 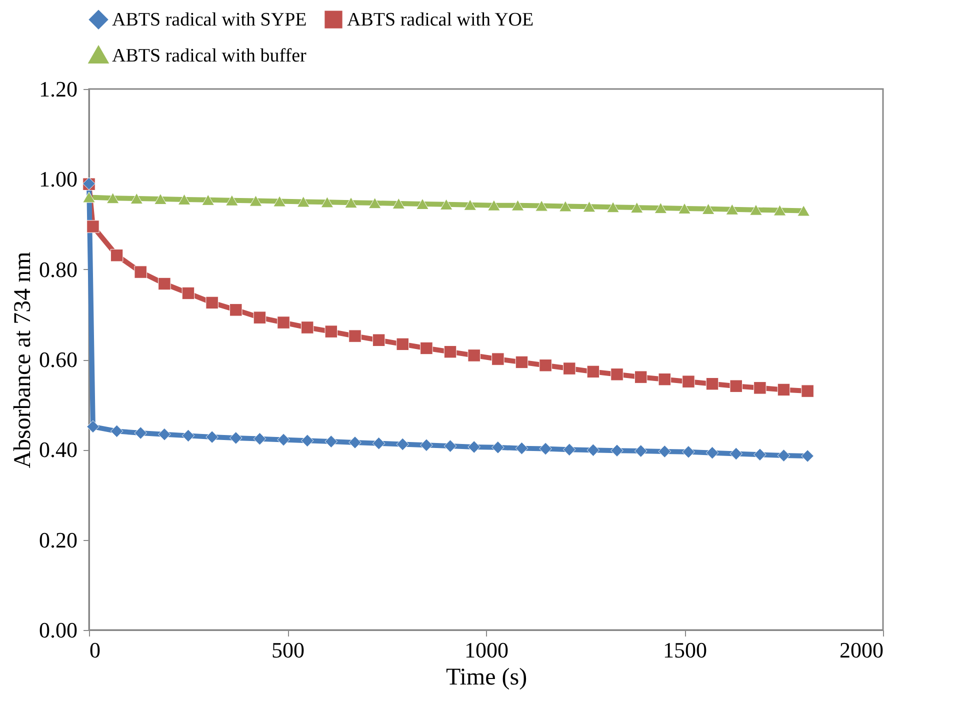 I want to click on x-tick-label: 1000, so click(x=486, y=650).